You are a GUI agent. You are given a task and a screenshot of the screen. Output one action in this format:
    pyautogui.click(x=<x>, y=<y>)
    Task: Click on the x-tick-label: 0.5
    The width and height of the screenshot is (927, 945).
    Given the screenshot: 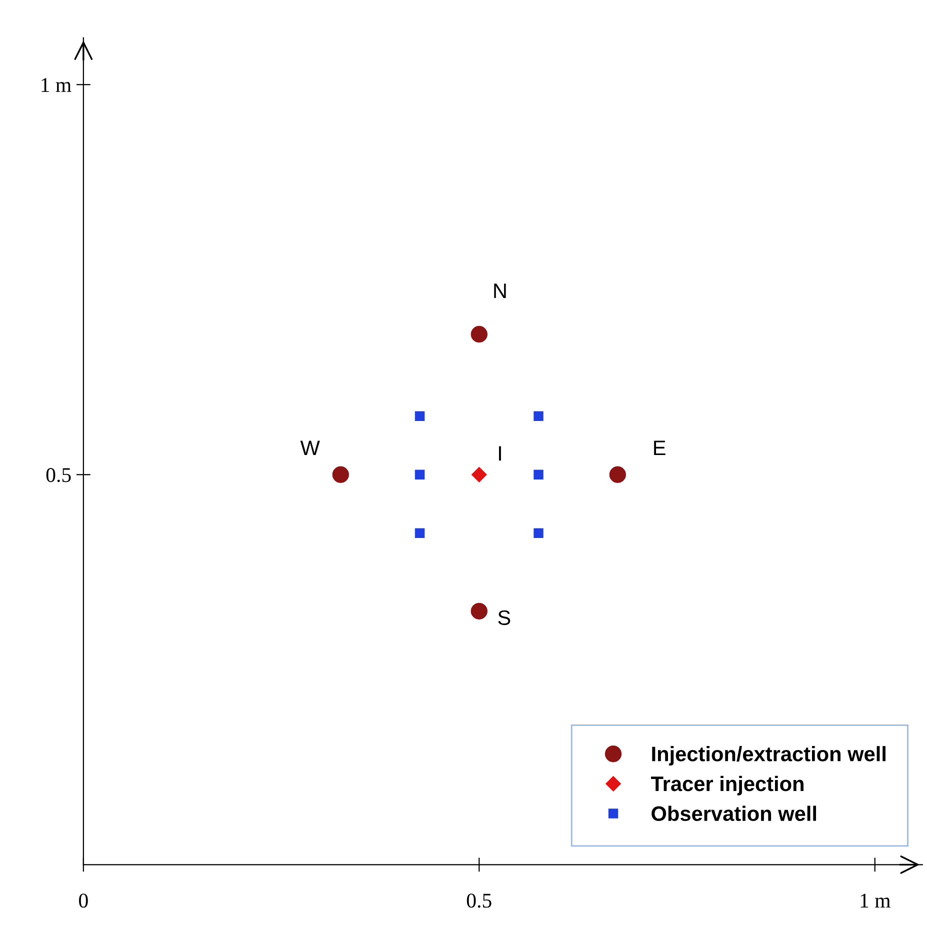 What is the action you would take?
    pyautogui.click(x=479, y=901)
    